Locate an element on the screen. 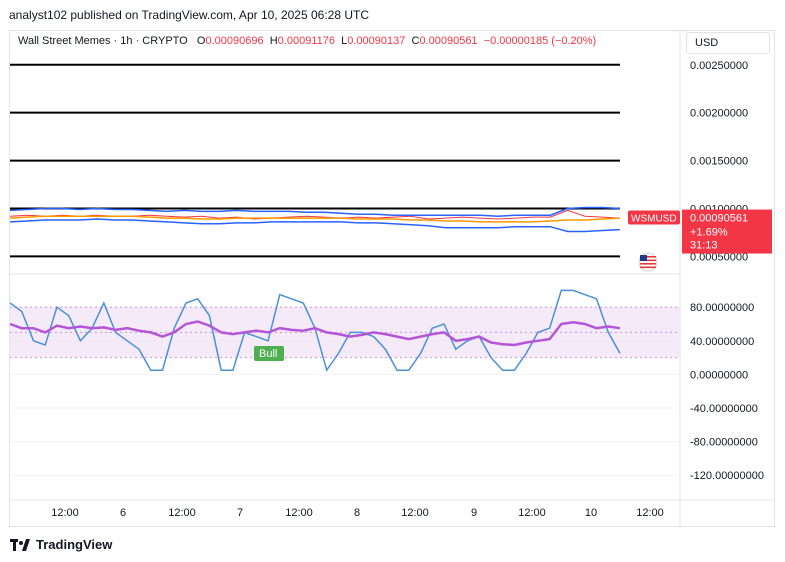  price-tick-label: 0.00150000 is located at coordinates (719, 162).